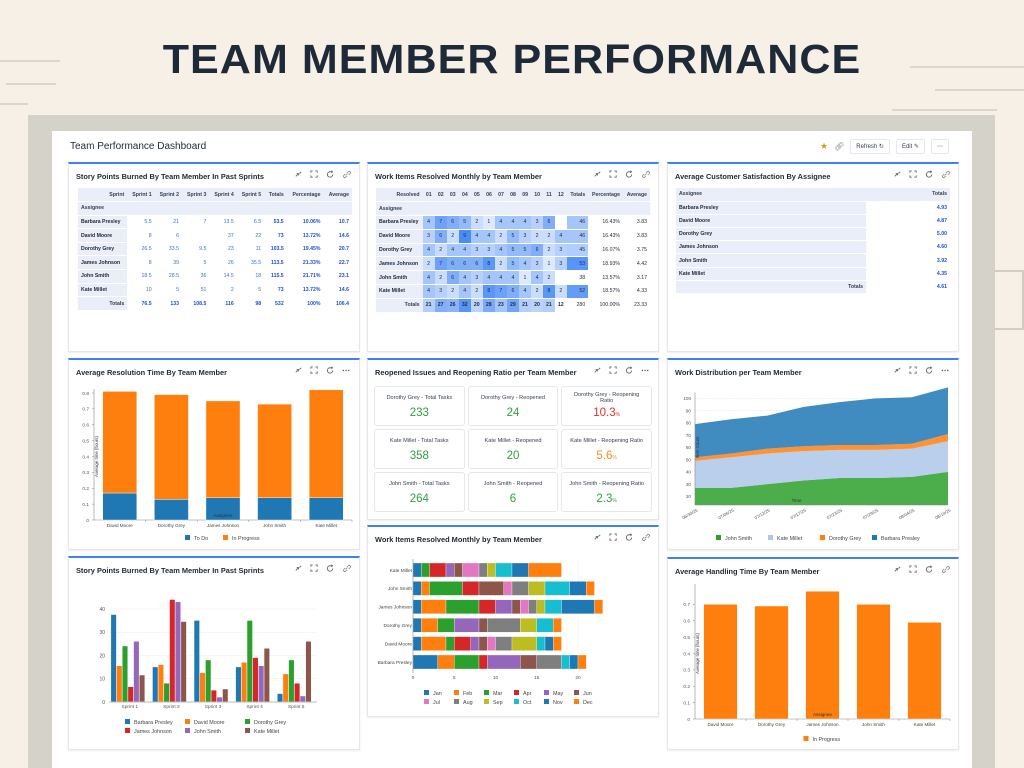  What do you see at coordinates (397, 626) in the screenshot?
I see `y-tick-label: Dorothy Grey` at bounding box center [397, 626].